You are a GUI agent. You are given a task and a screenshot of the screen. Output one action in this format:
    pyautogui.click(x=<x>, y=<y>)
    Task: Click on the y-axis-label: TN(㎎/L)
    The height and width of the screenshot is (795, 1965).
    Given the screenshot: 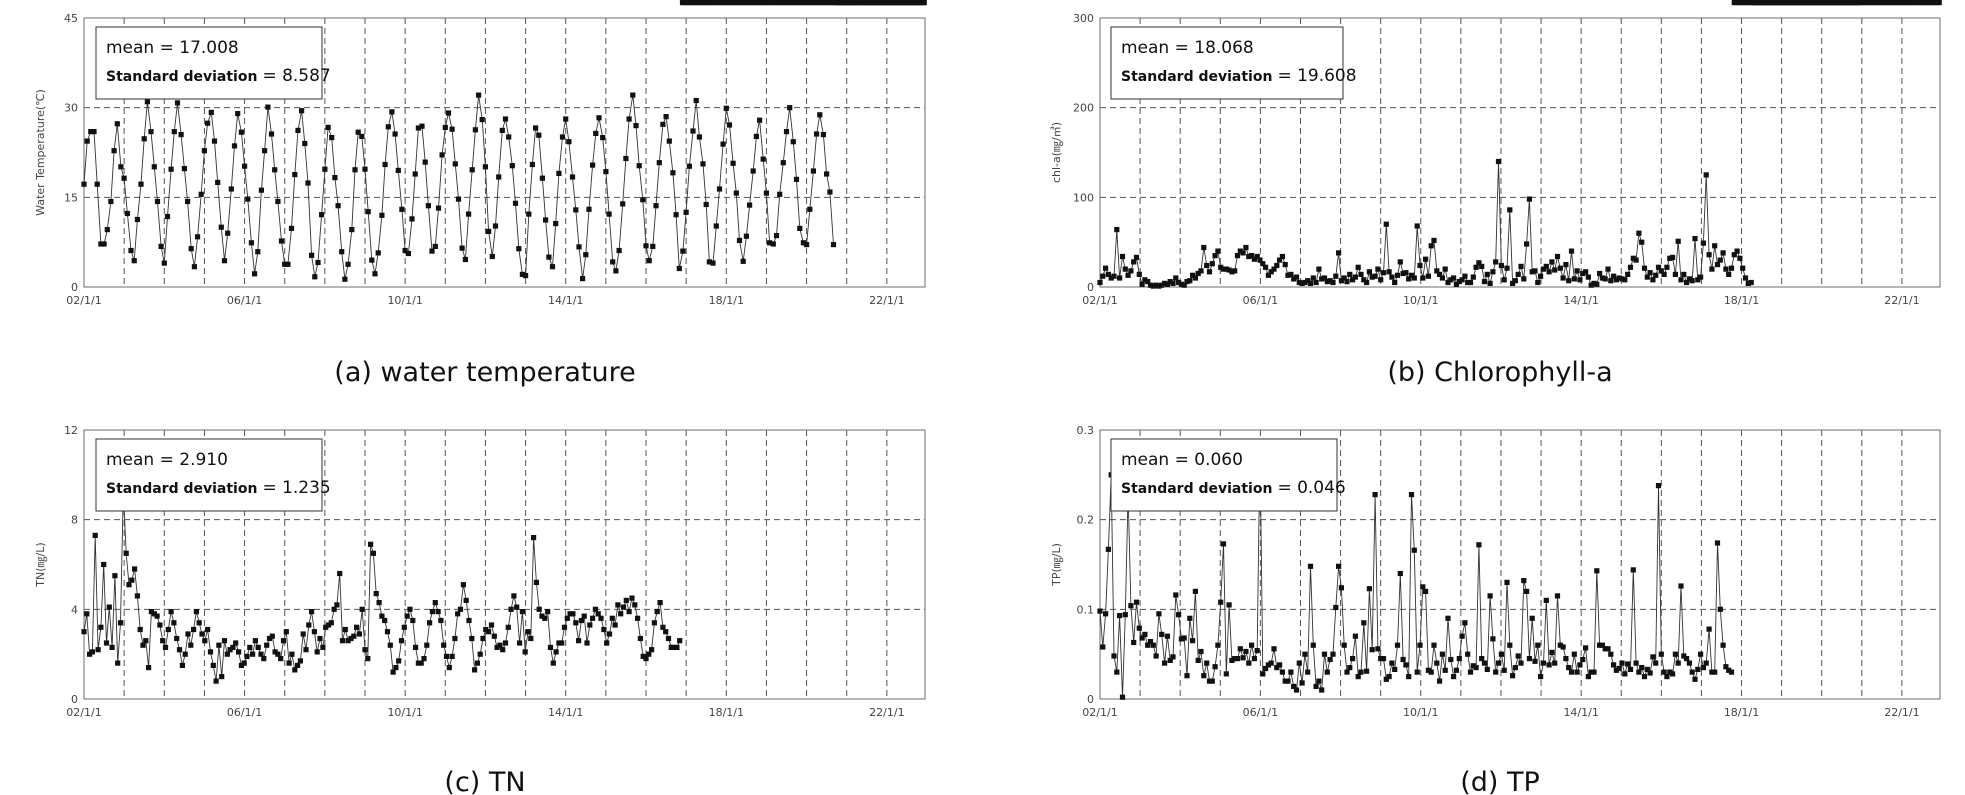 What is the action you would take?
    pyautogui.click(x=40, y=564)
    